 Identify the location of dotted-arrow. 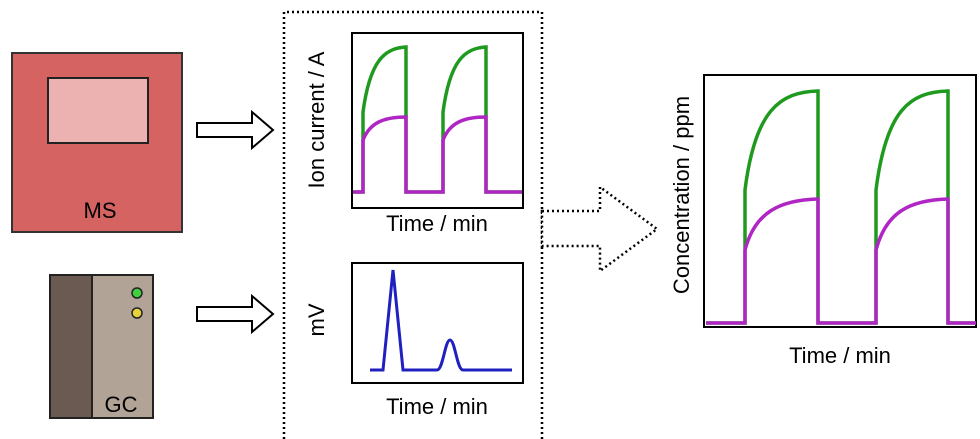
(600, 229).